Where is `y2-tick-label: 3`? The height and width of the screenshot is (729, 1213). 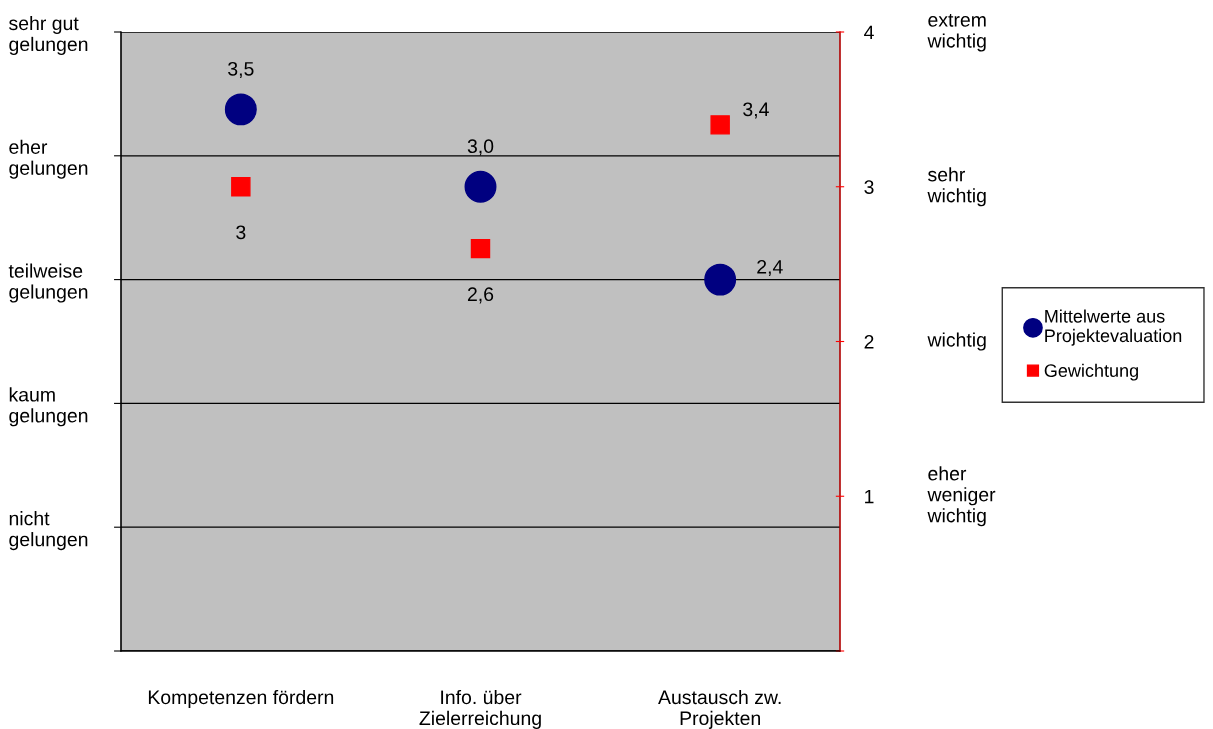
y2-tick-label: 3 is located at coordinates (869, 187).